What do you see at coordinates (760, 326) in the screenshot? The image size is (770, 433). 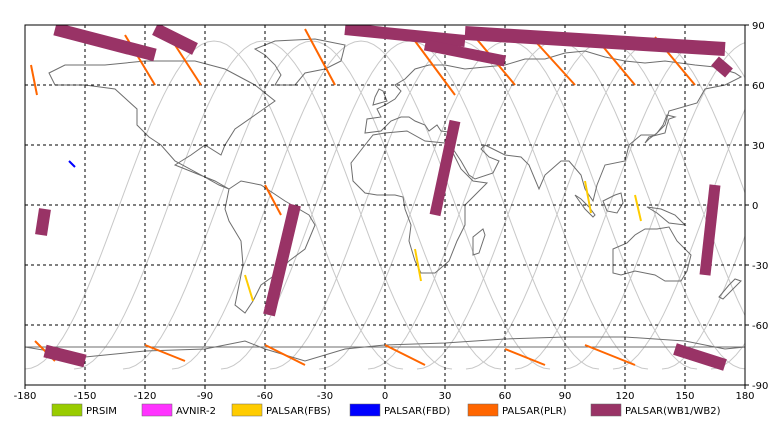 I see `lat-tick-label: -60` at bounding box center [760, 326].